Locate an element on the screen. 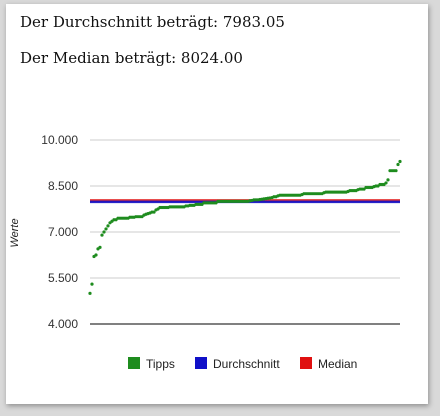 This screenshot has width=440, height=416. y-tick-label: 7.000 is located at coordinates (63, 232).